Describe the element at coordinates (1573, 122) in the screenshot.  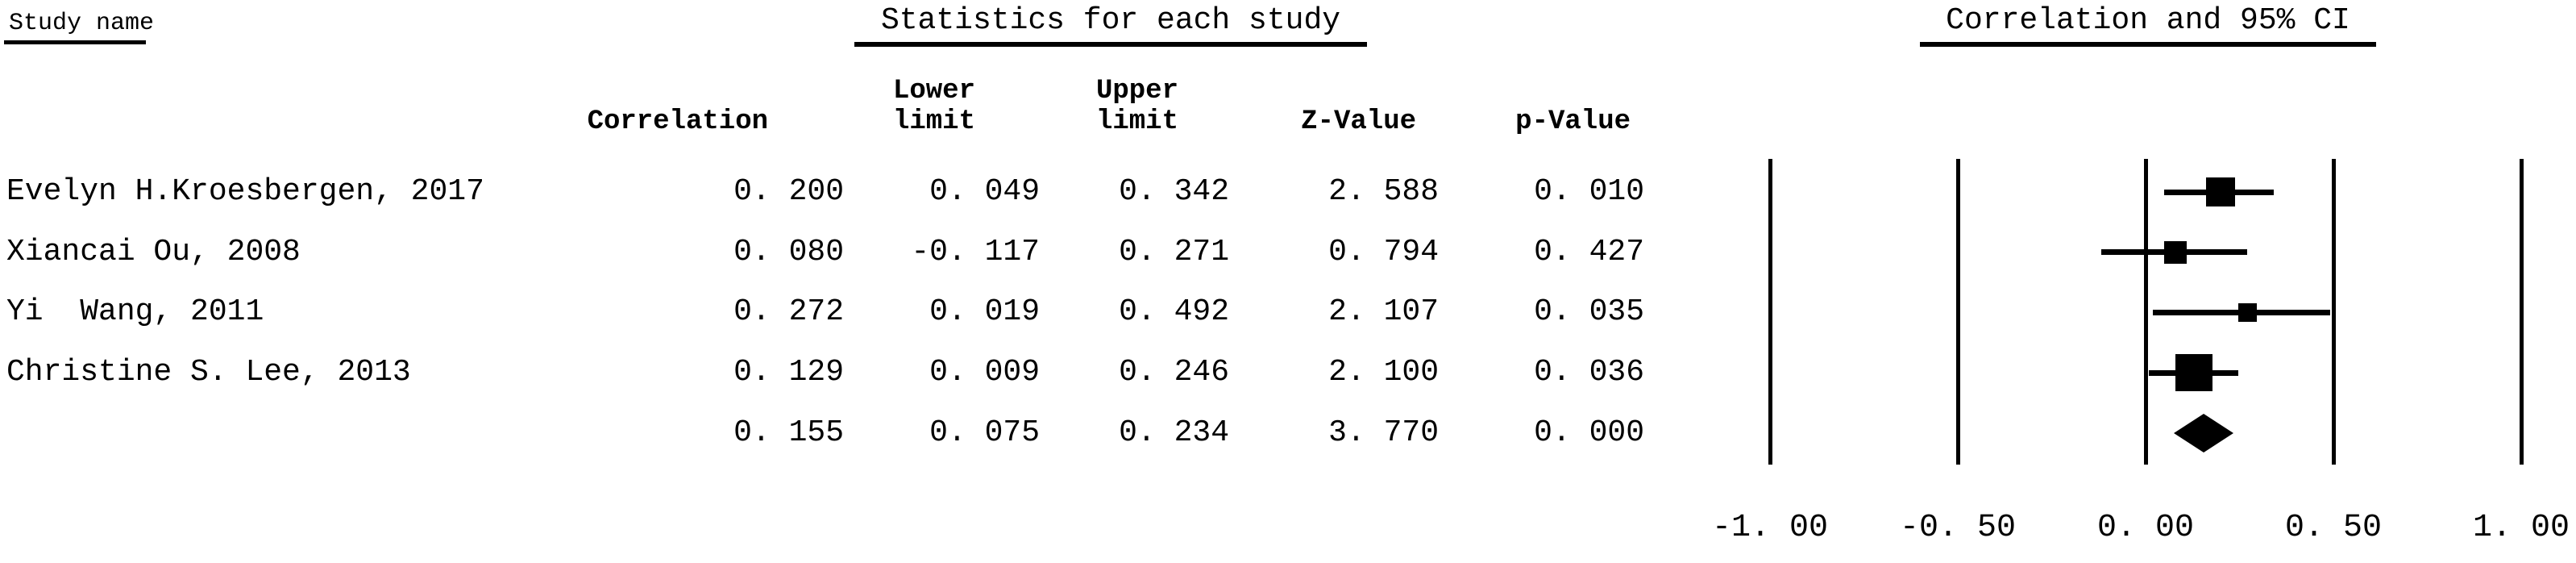
I see `column-header-p-value: p-Value` at that location.